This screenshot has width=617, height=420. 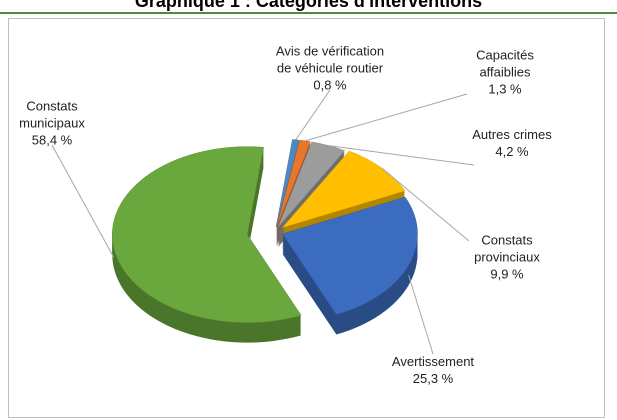 I want to click on category-label: Constats municipaux, so click(x=52, y=114).